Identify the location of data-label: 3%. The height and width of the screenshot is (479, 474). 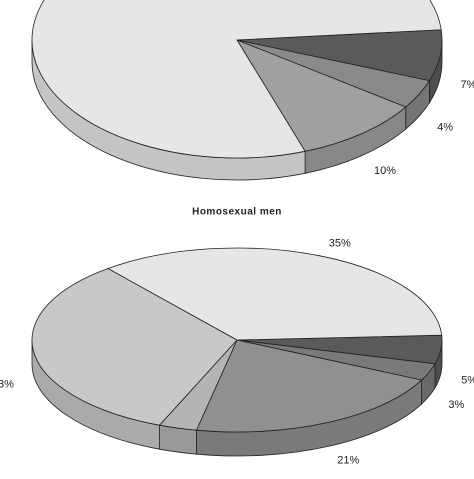
(456, 405).